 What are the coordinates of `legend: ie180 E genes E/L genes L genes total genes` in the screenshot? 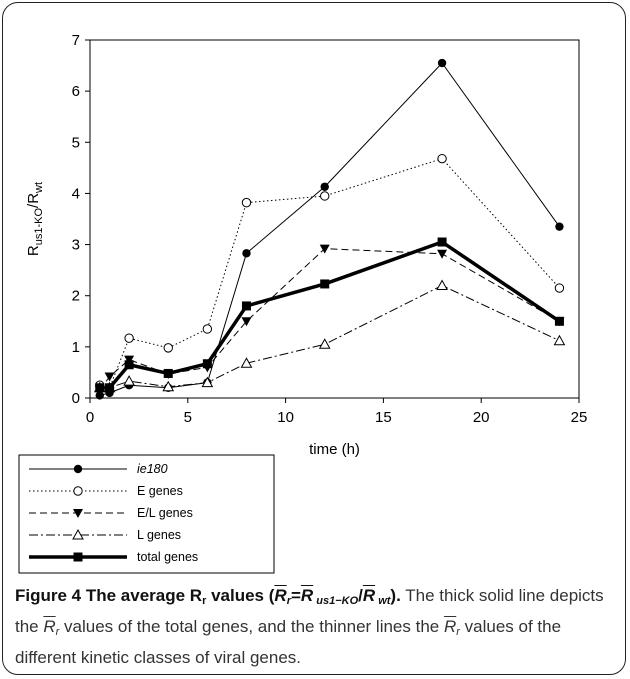 It's located at (146, 514).